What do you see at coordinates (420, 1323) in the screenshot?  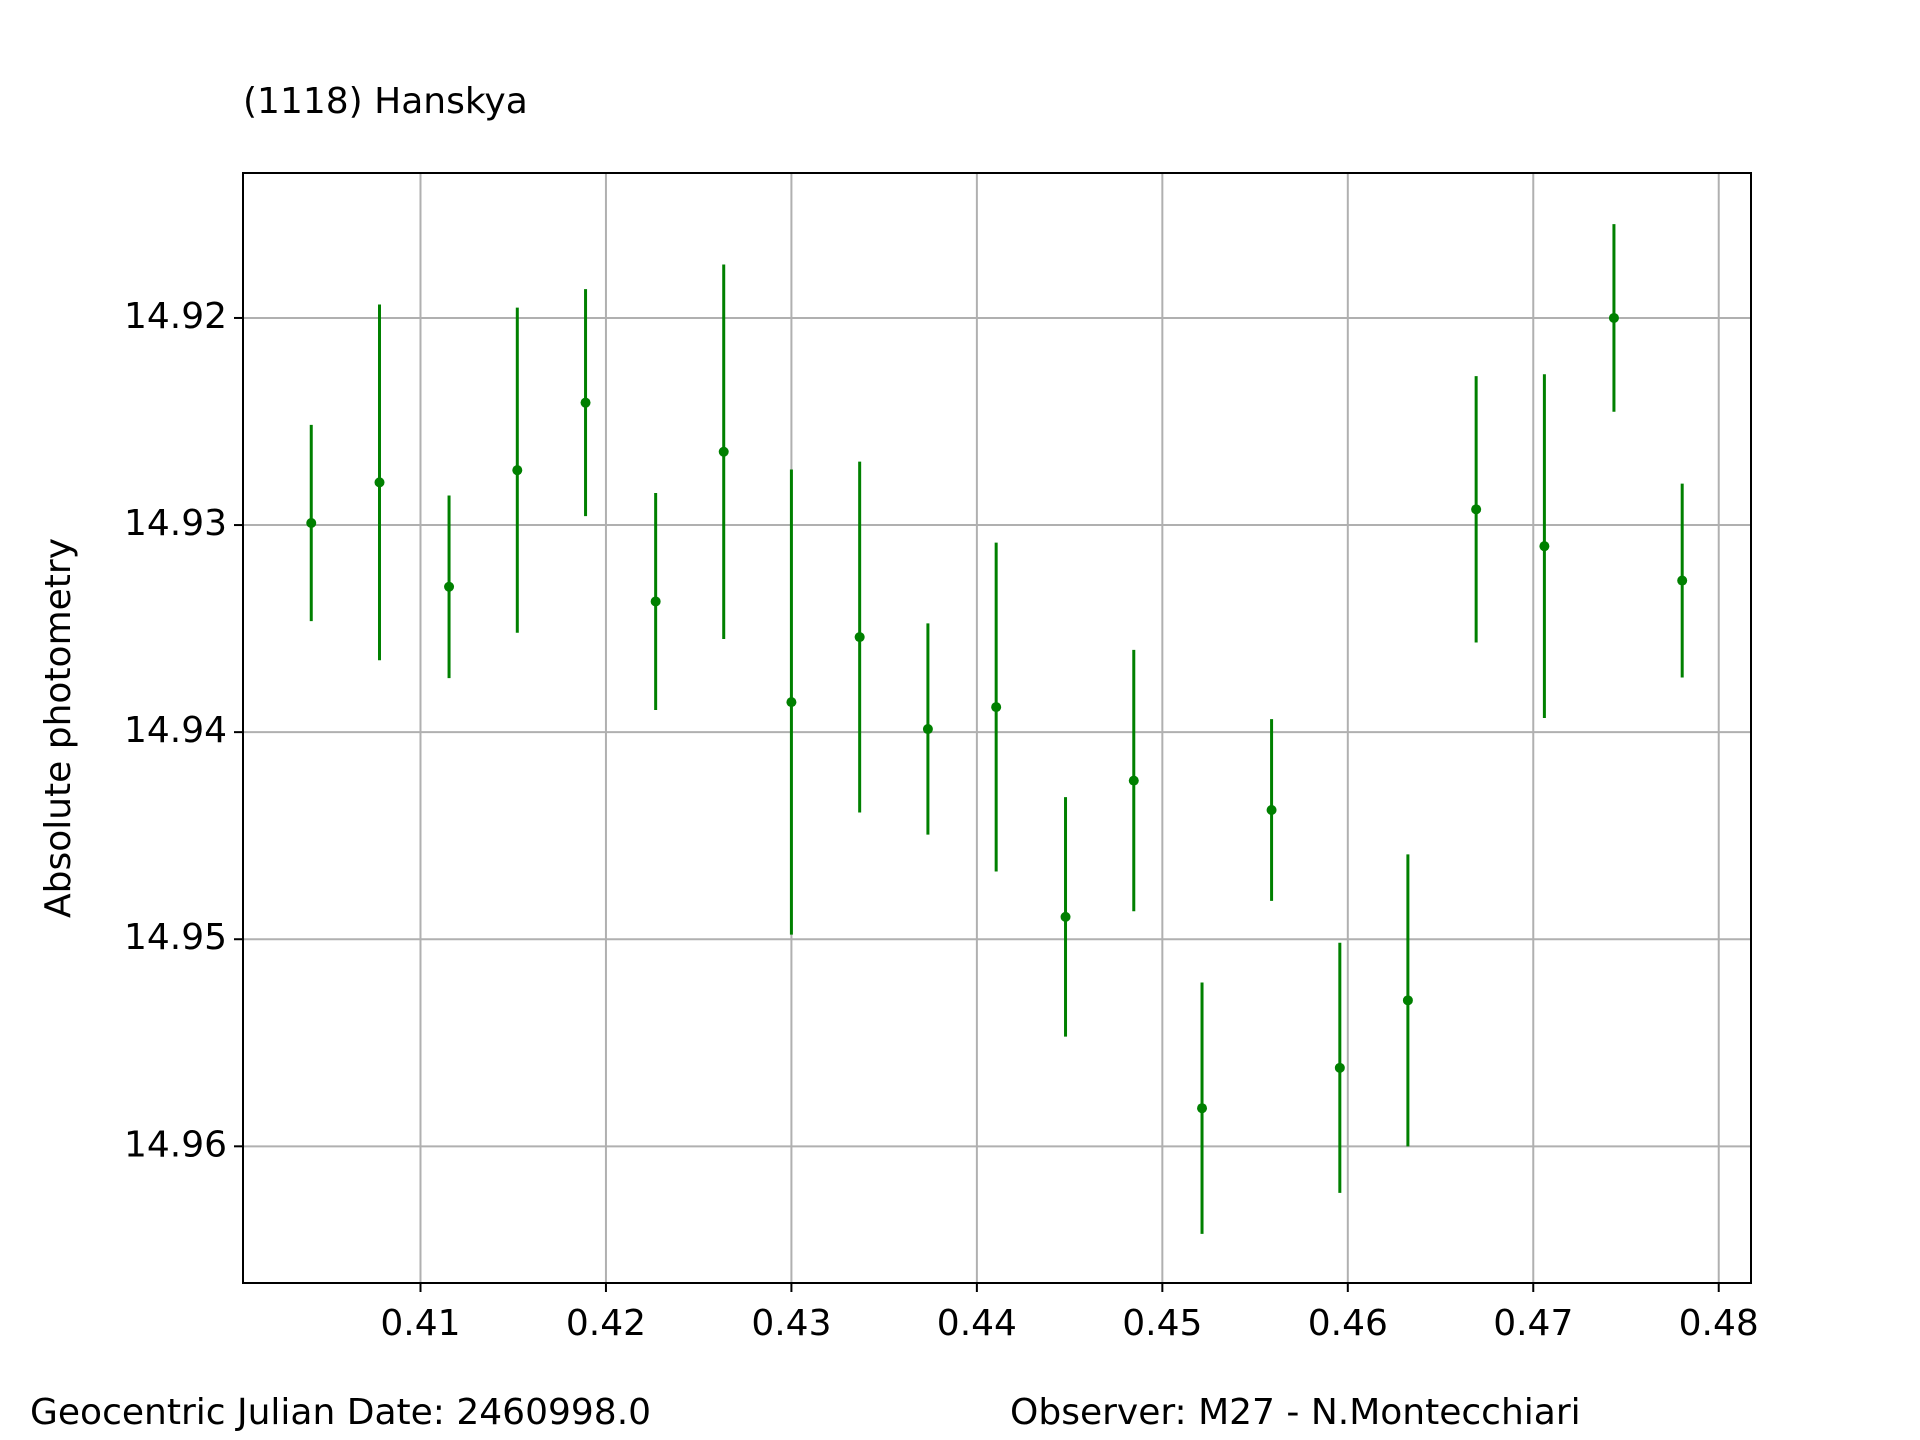 I see `x-tick-label: 0.41` at bounding box center [420, 1323].